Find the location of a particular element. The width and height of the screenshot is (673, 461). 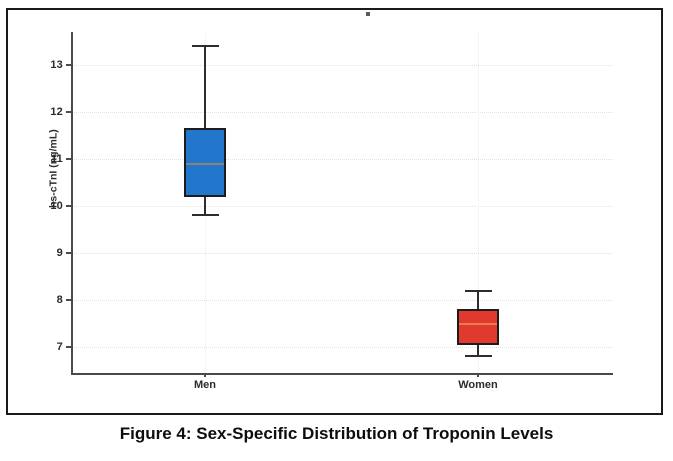

whisker-upper-men is located at coordinates (205, 87).